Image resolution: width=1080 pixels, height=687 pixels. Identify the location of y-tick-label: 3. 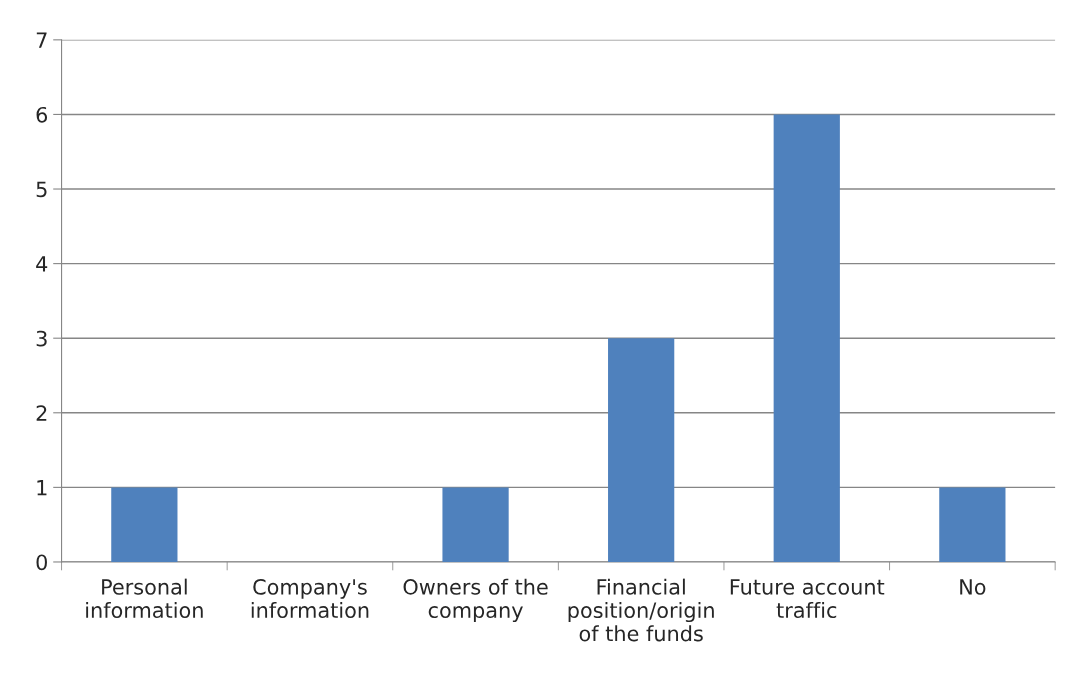
(41, 338).